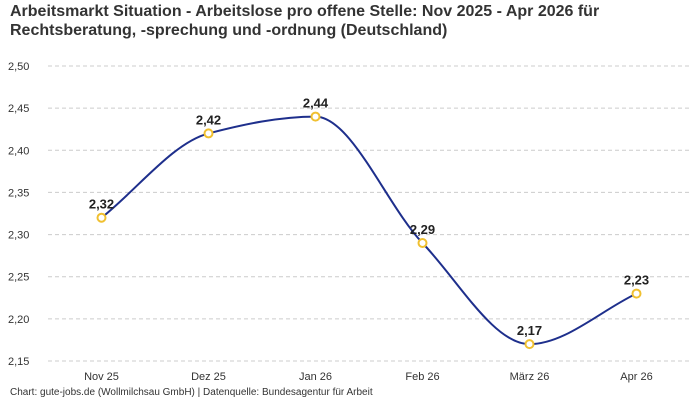  I want to click on y-tick-label: 2,35, so click(18, 193).